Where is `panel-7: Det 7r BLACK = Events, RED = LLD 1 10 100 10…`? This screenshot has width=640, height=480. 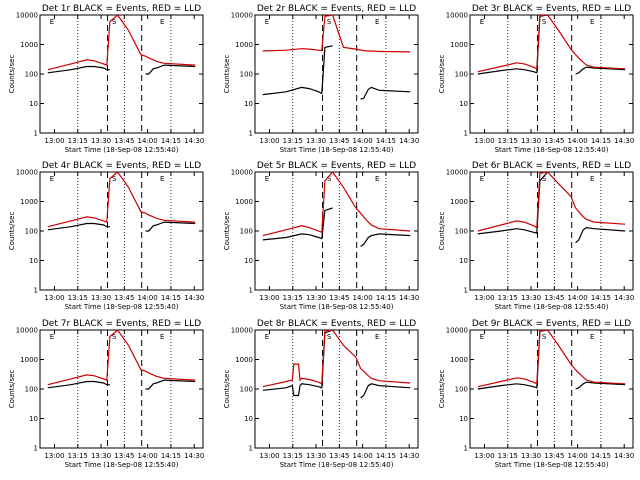
panel-7: Det 7r BLACK = Events, RED = LLD 1 10 100 10… is located at coordinates (106, 394).